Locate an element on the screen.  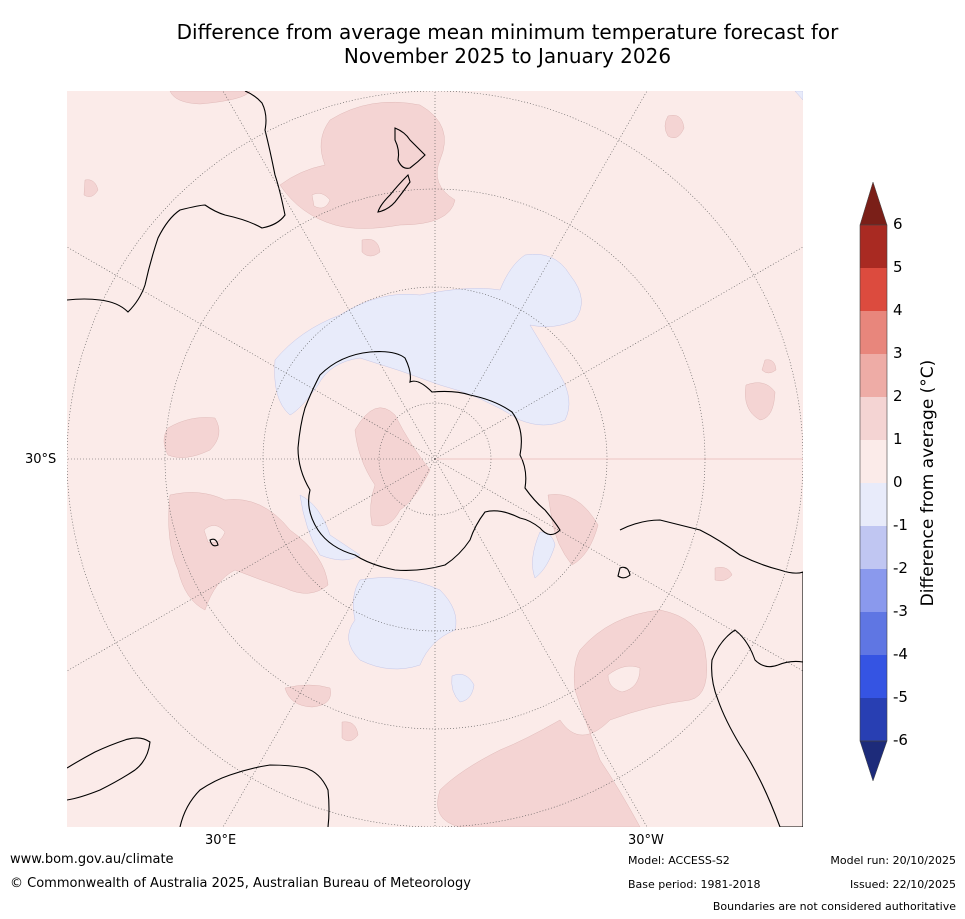
cool-region-indian is located at coordinates (330, 527).